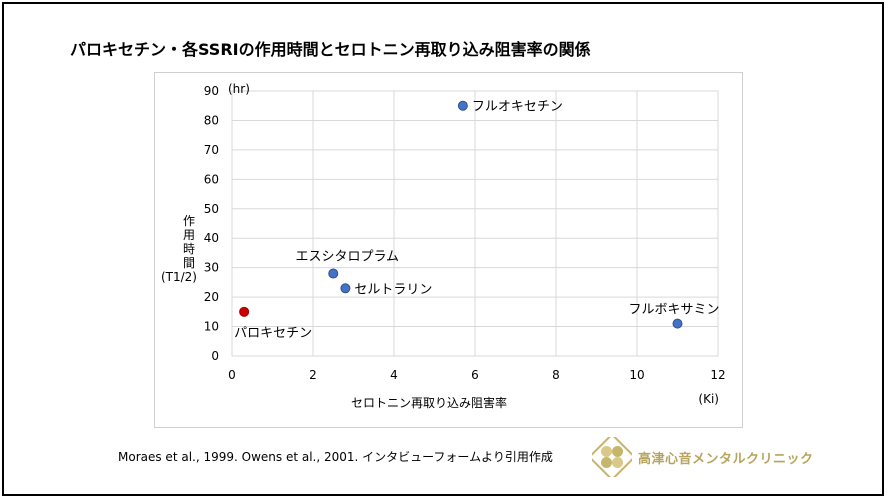 This screenshot has height=502, width=890. What do you see at coordinates (189, 249) in the screenshot?
I see `y-axis-title-char: 時` at bounding box center [189, 249].